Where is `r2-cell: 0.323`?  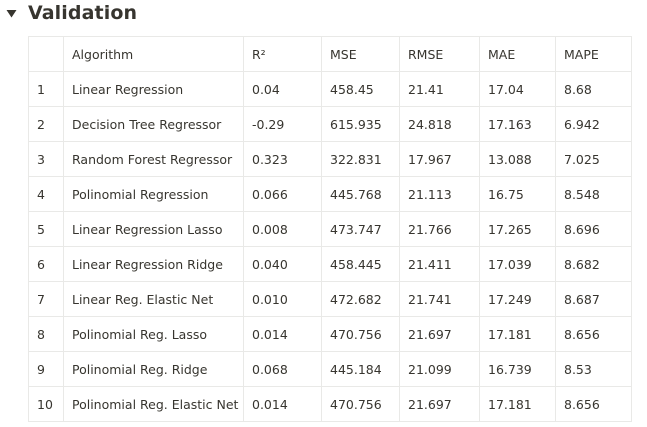 r2-cell: 0.323 is located at coordinates (282, 159).